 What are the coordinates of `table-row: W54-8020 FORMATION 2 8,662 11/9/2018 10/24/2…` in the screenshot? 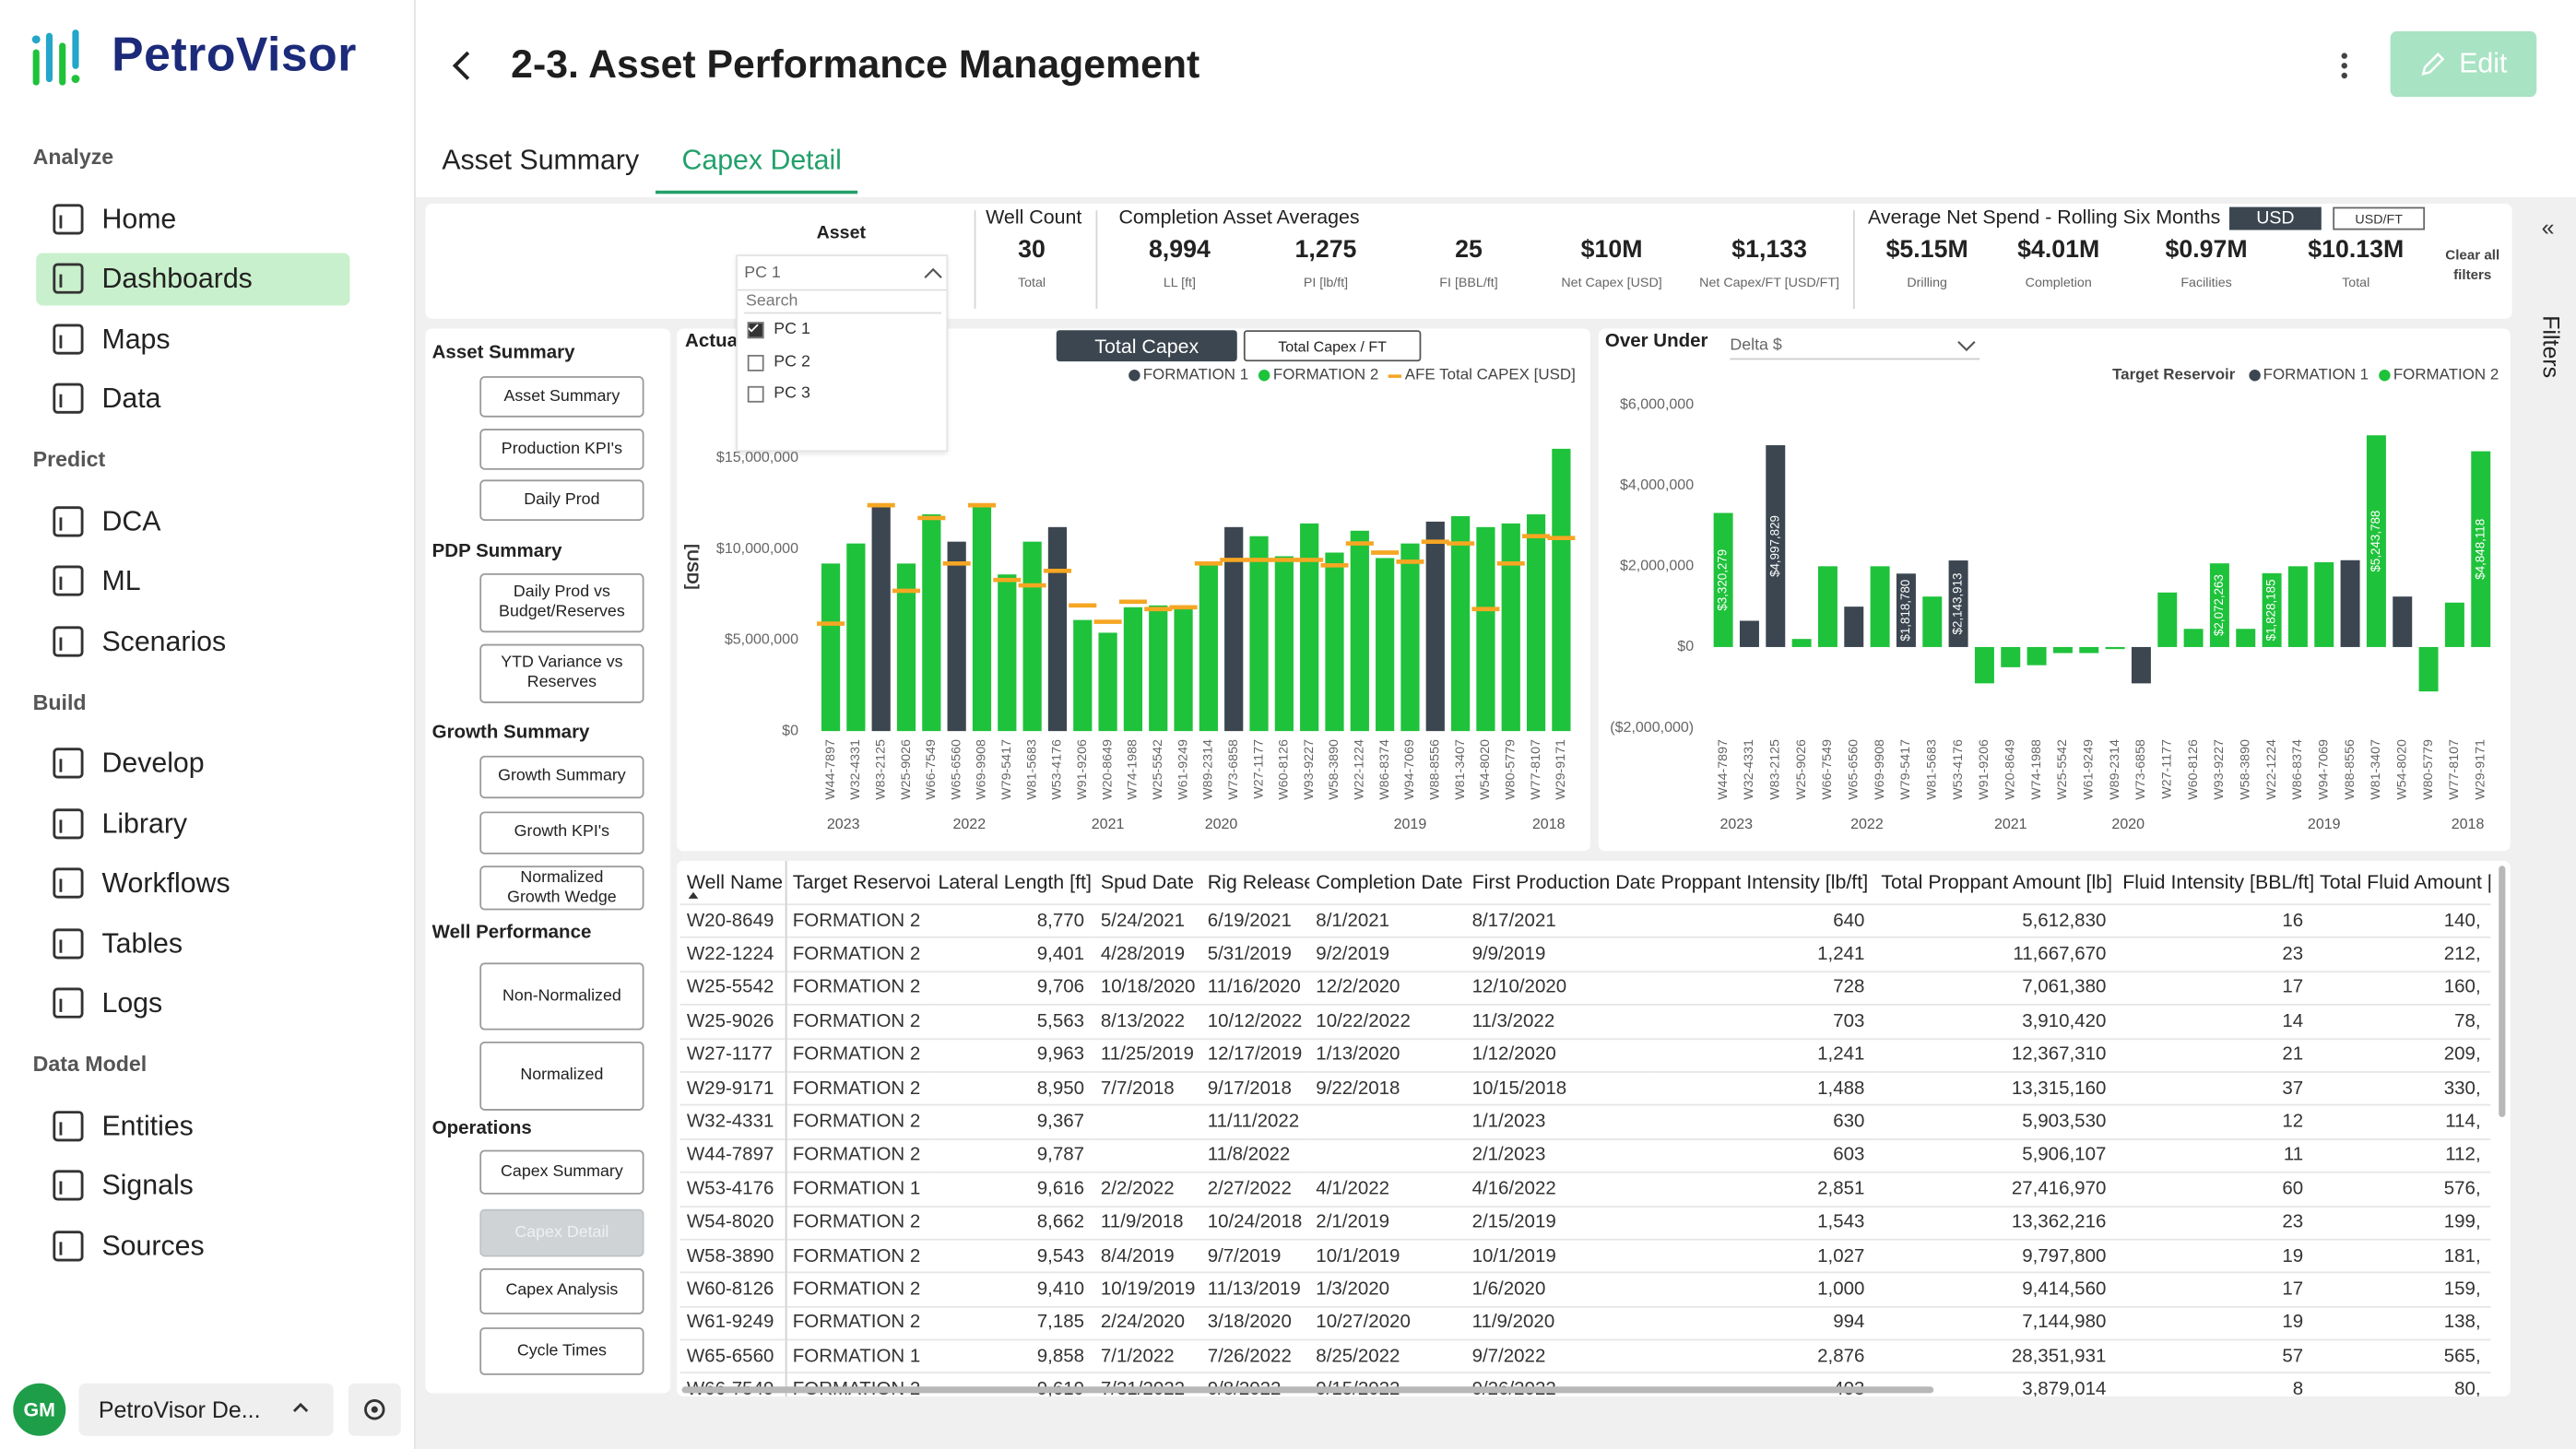 It's located at (1585, 1222).